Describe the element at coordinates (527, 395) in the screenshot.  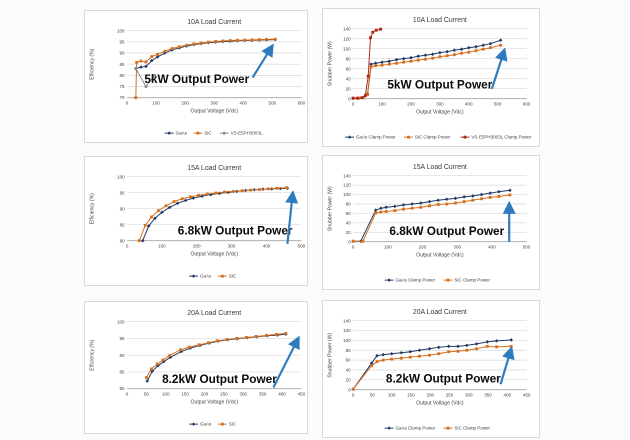
I see `x-tick-label: 450` at that location.